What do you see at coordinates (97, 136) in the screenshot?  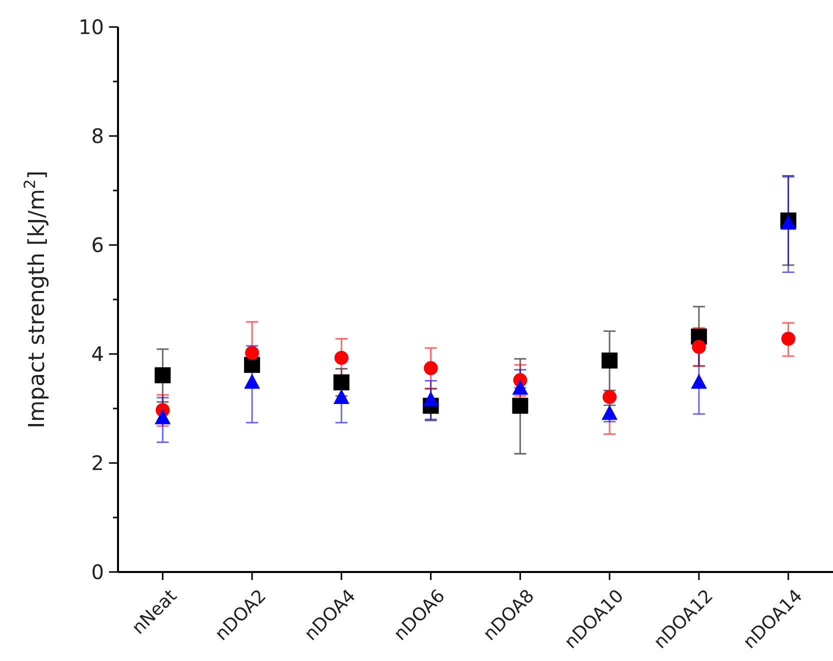 I see `y-tick-label: 8` at bounding box center [97, 136].